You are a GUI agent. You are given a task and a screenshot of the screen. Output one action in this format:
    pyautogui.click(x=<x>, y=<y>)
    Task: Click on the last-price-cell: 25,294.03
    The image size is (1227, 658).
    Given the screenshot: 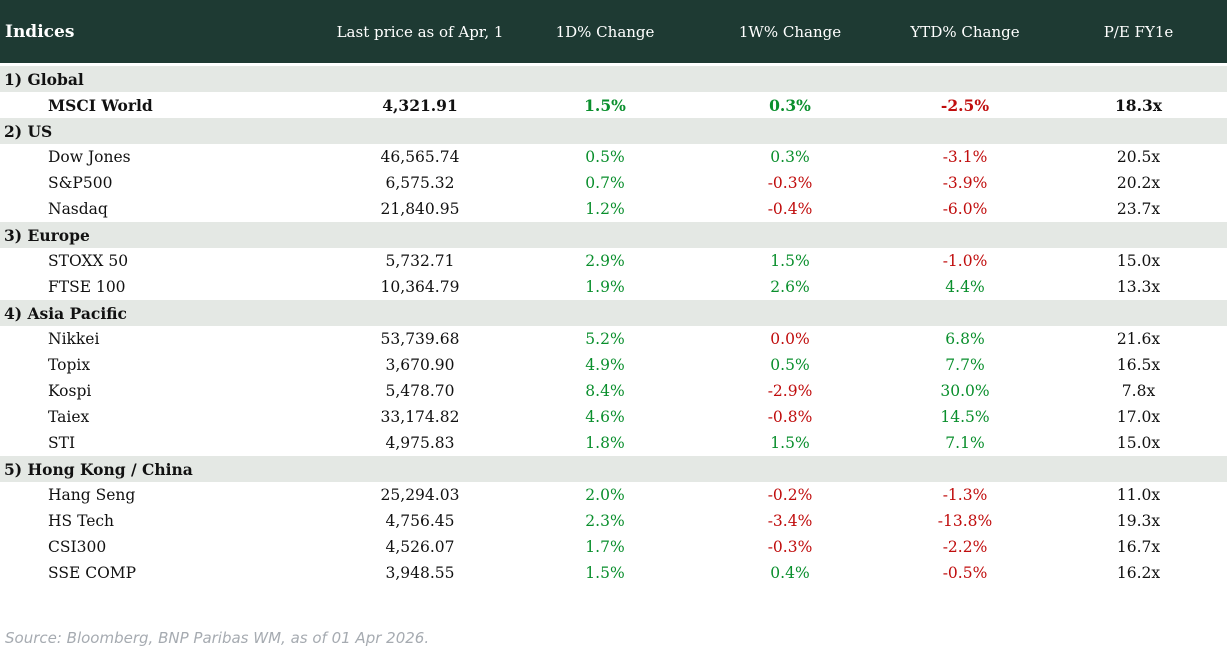 What is the action you would take?
    pyautogui.click(x=420, y=495)
    